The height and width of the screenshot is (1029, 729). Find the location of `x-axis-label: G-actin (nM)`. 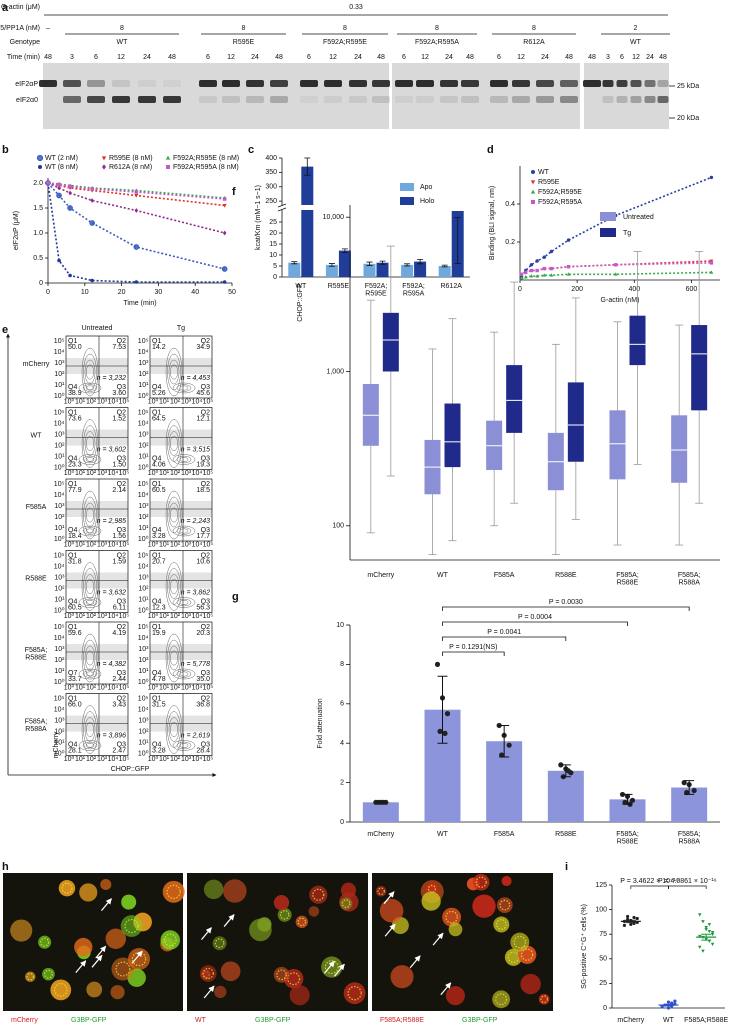

x-axis-label: G-actin (nM) is located at coordinates (620, 300).